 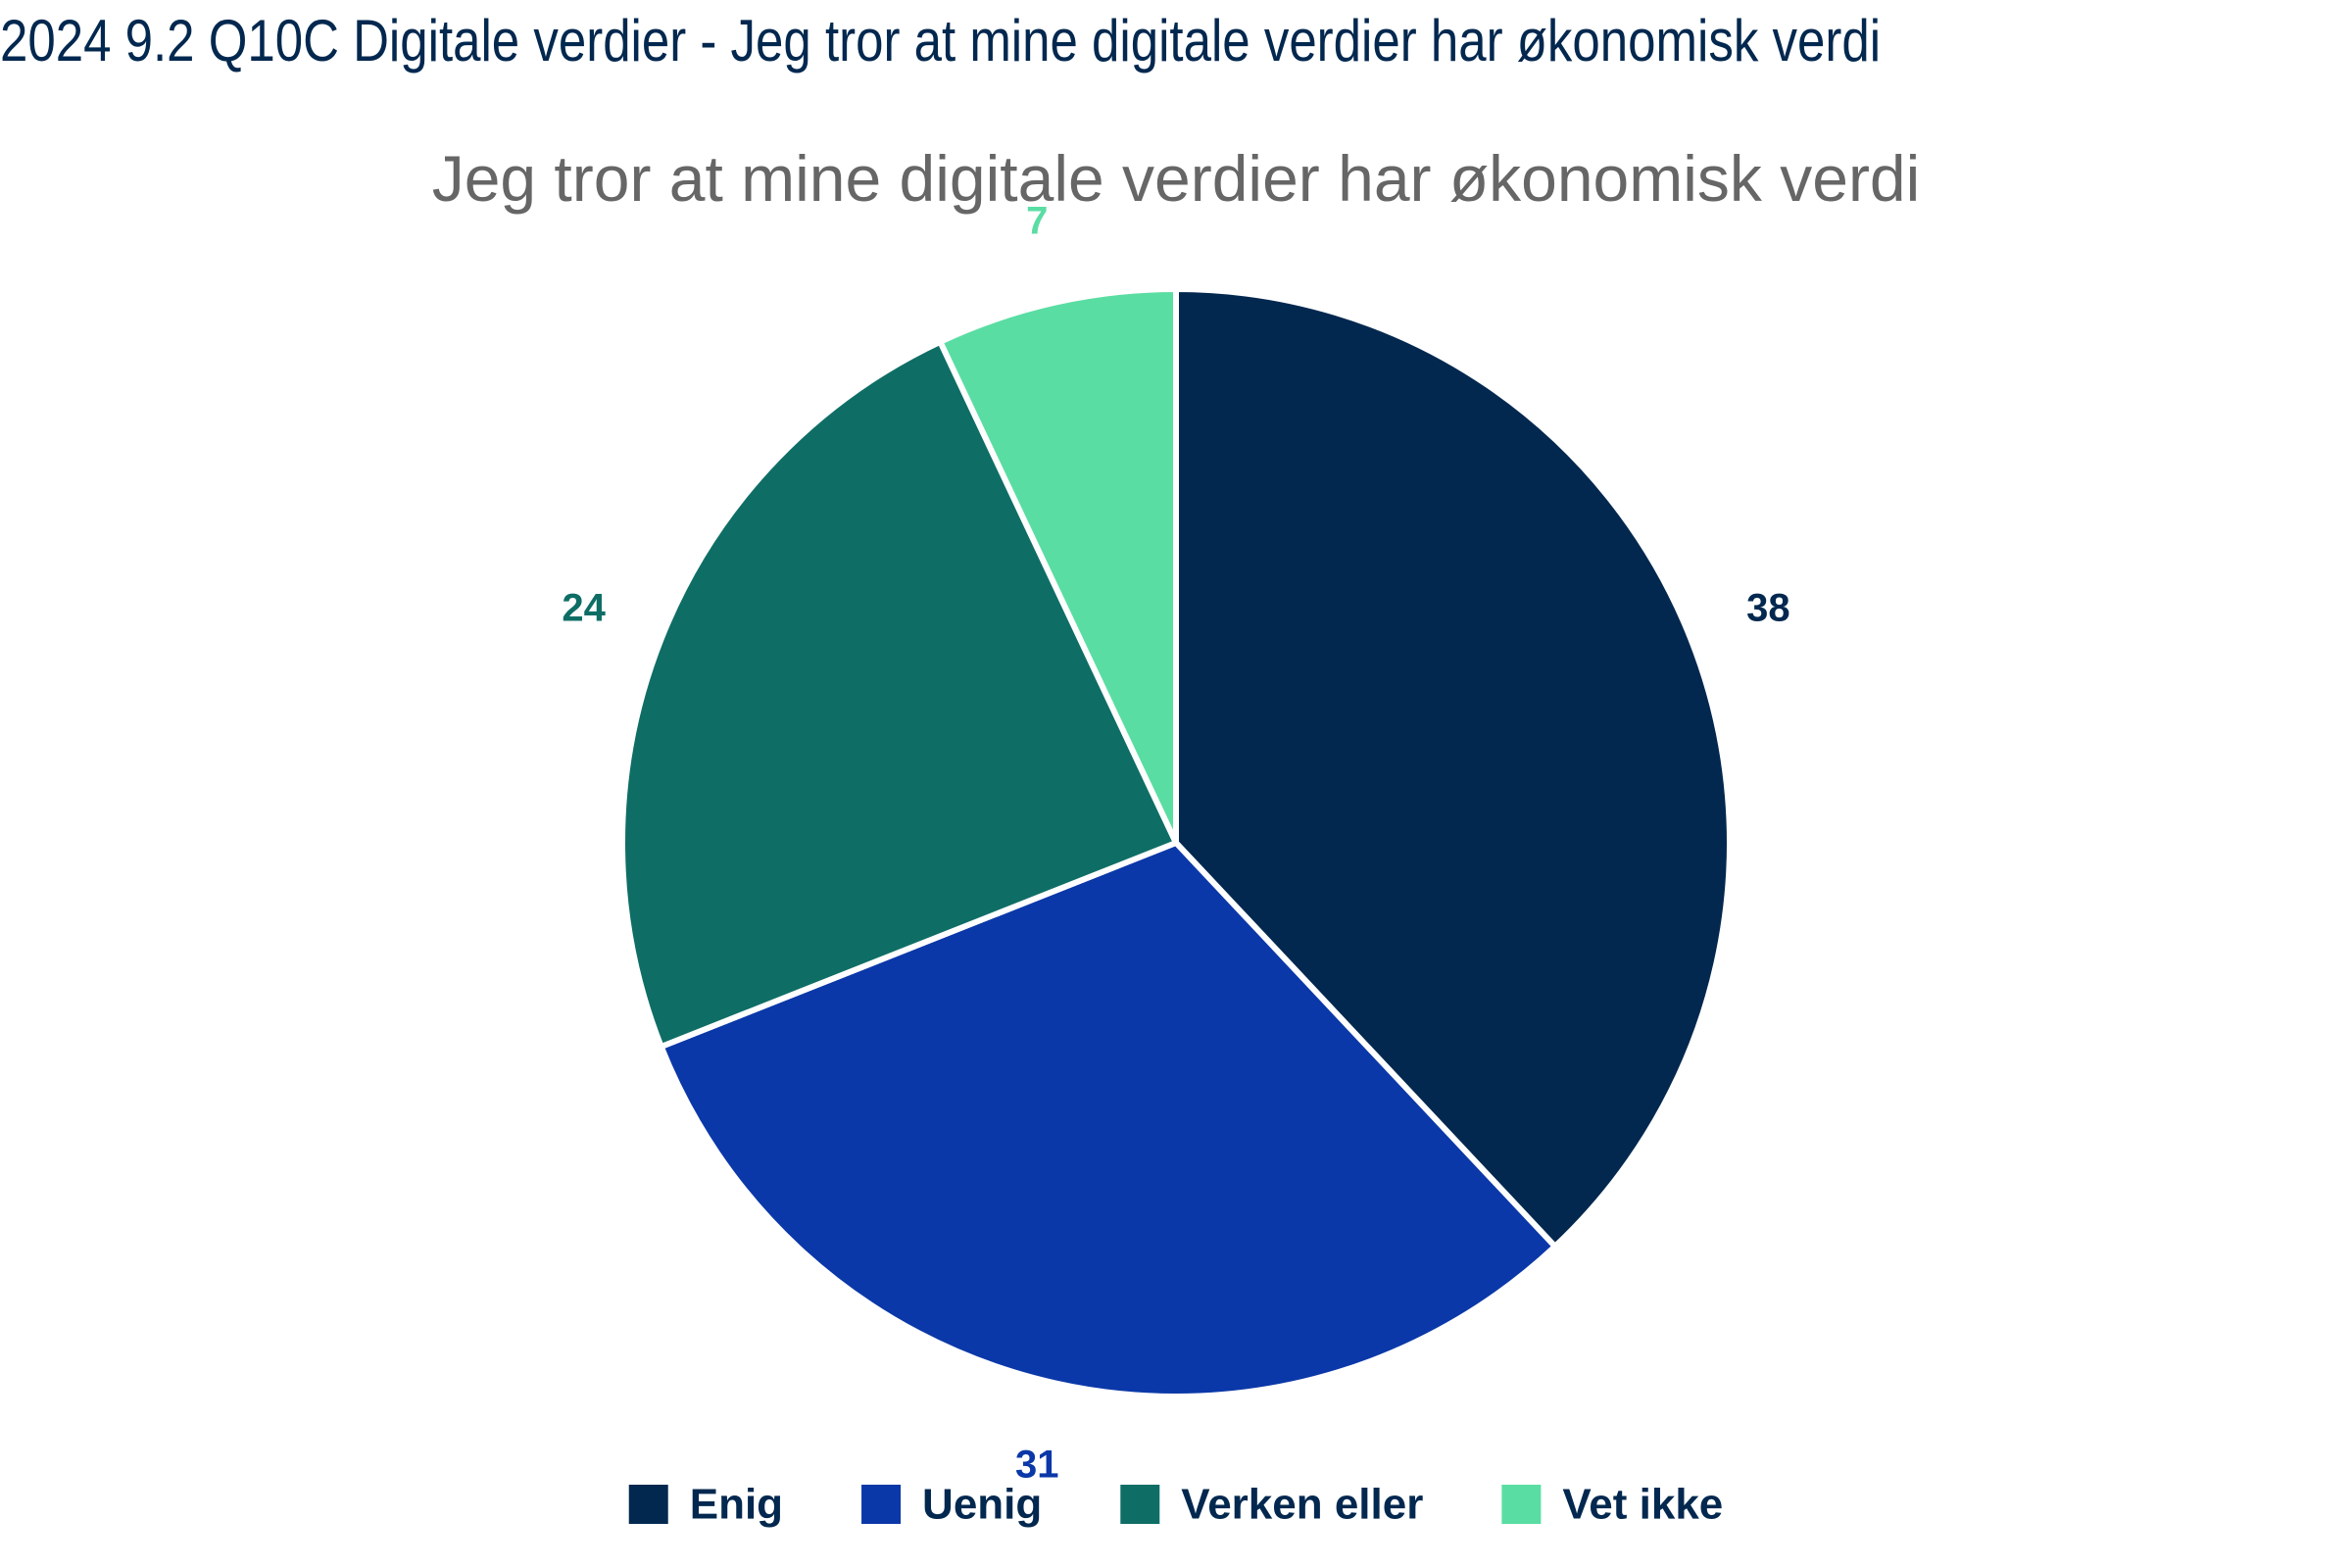 What do you see at coordinates (1521, 1504) in the screenshot?
I see `legend-swatch-vet-ikke` at bounding box center [1521, 1504].